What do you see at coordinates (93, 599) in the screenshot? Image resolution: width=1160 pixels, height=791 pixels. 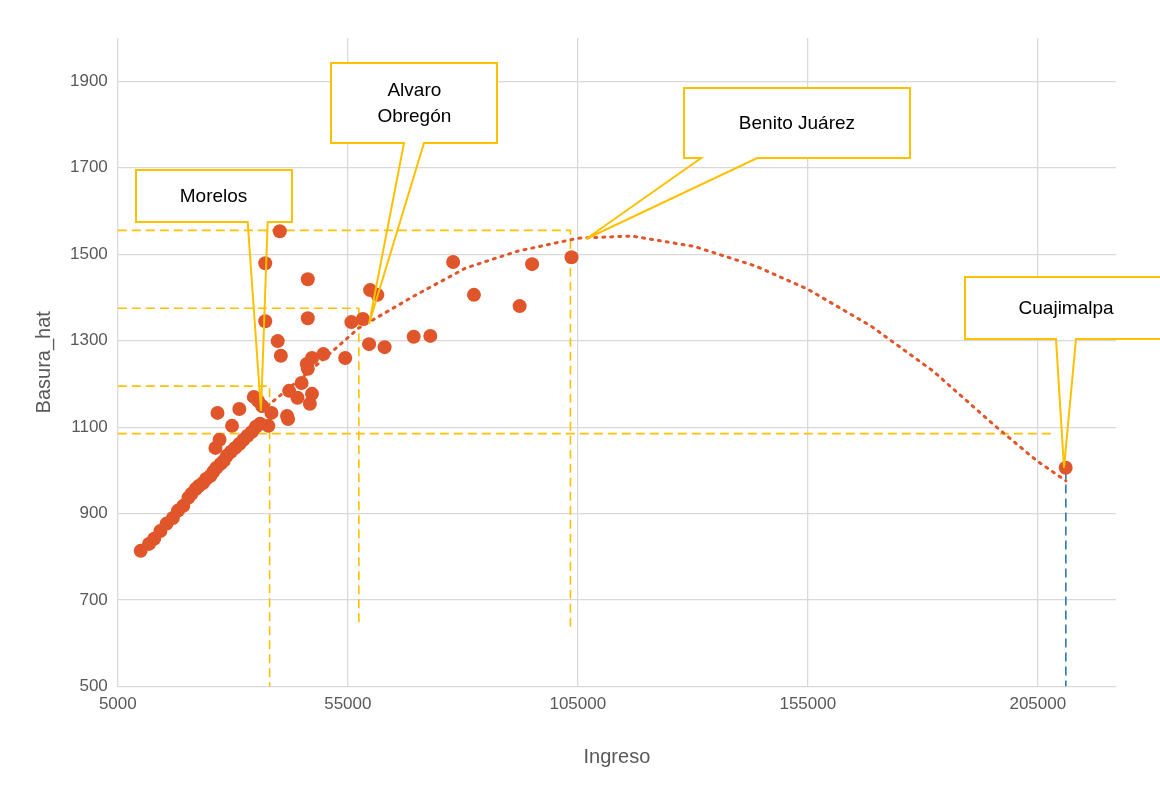 I see `y-tick-label: 700` at bounding box center [93, 599].